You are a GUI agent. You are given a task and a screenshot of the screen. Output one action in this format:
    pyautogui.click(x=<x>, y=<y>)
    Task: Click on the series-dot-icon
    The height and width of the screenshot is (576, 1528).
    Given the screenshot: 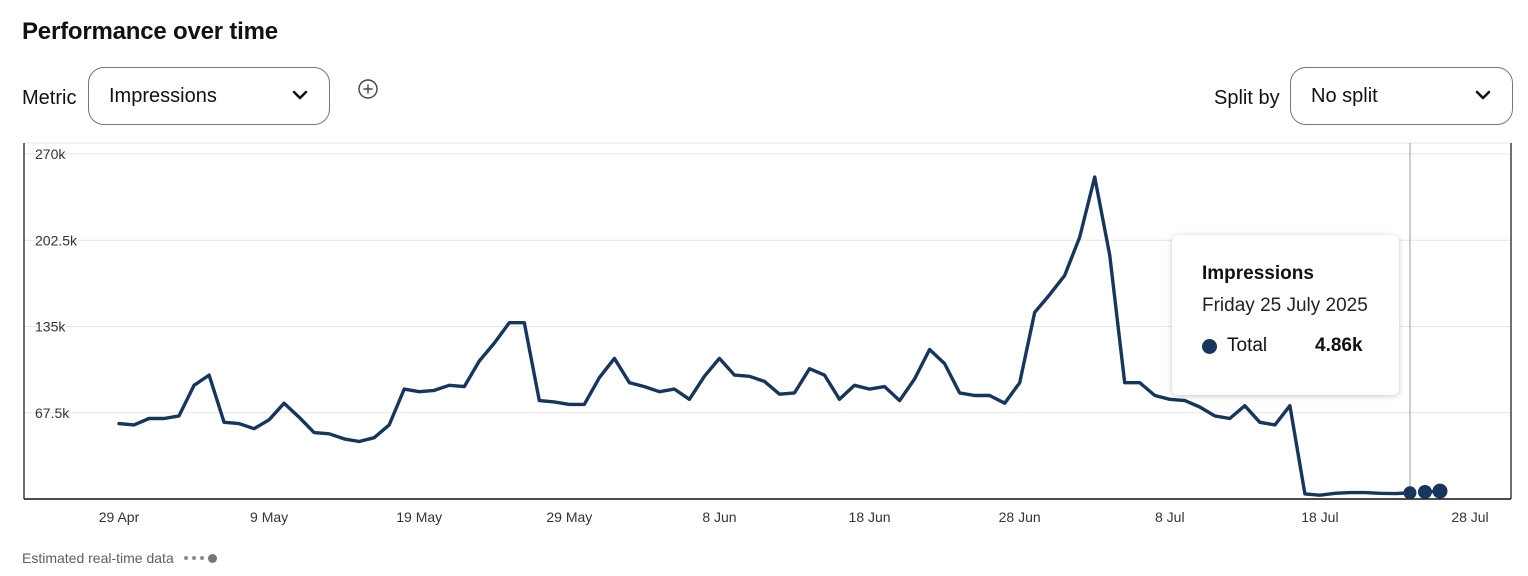 What is the action you would take?
    pyautogui.click(x=1209, y=346)
    